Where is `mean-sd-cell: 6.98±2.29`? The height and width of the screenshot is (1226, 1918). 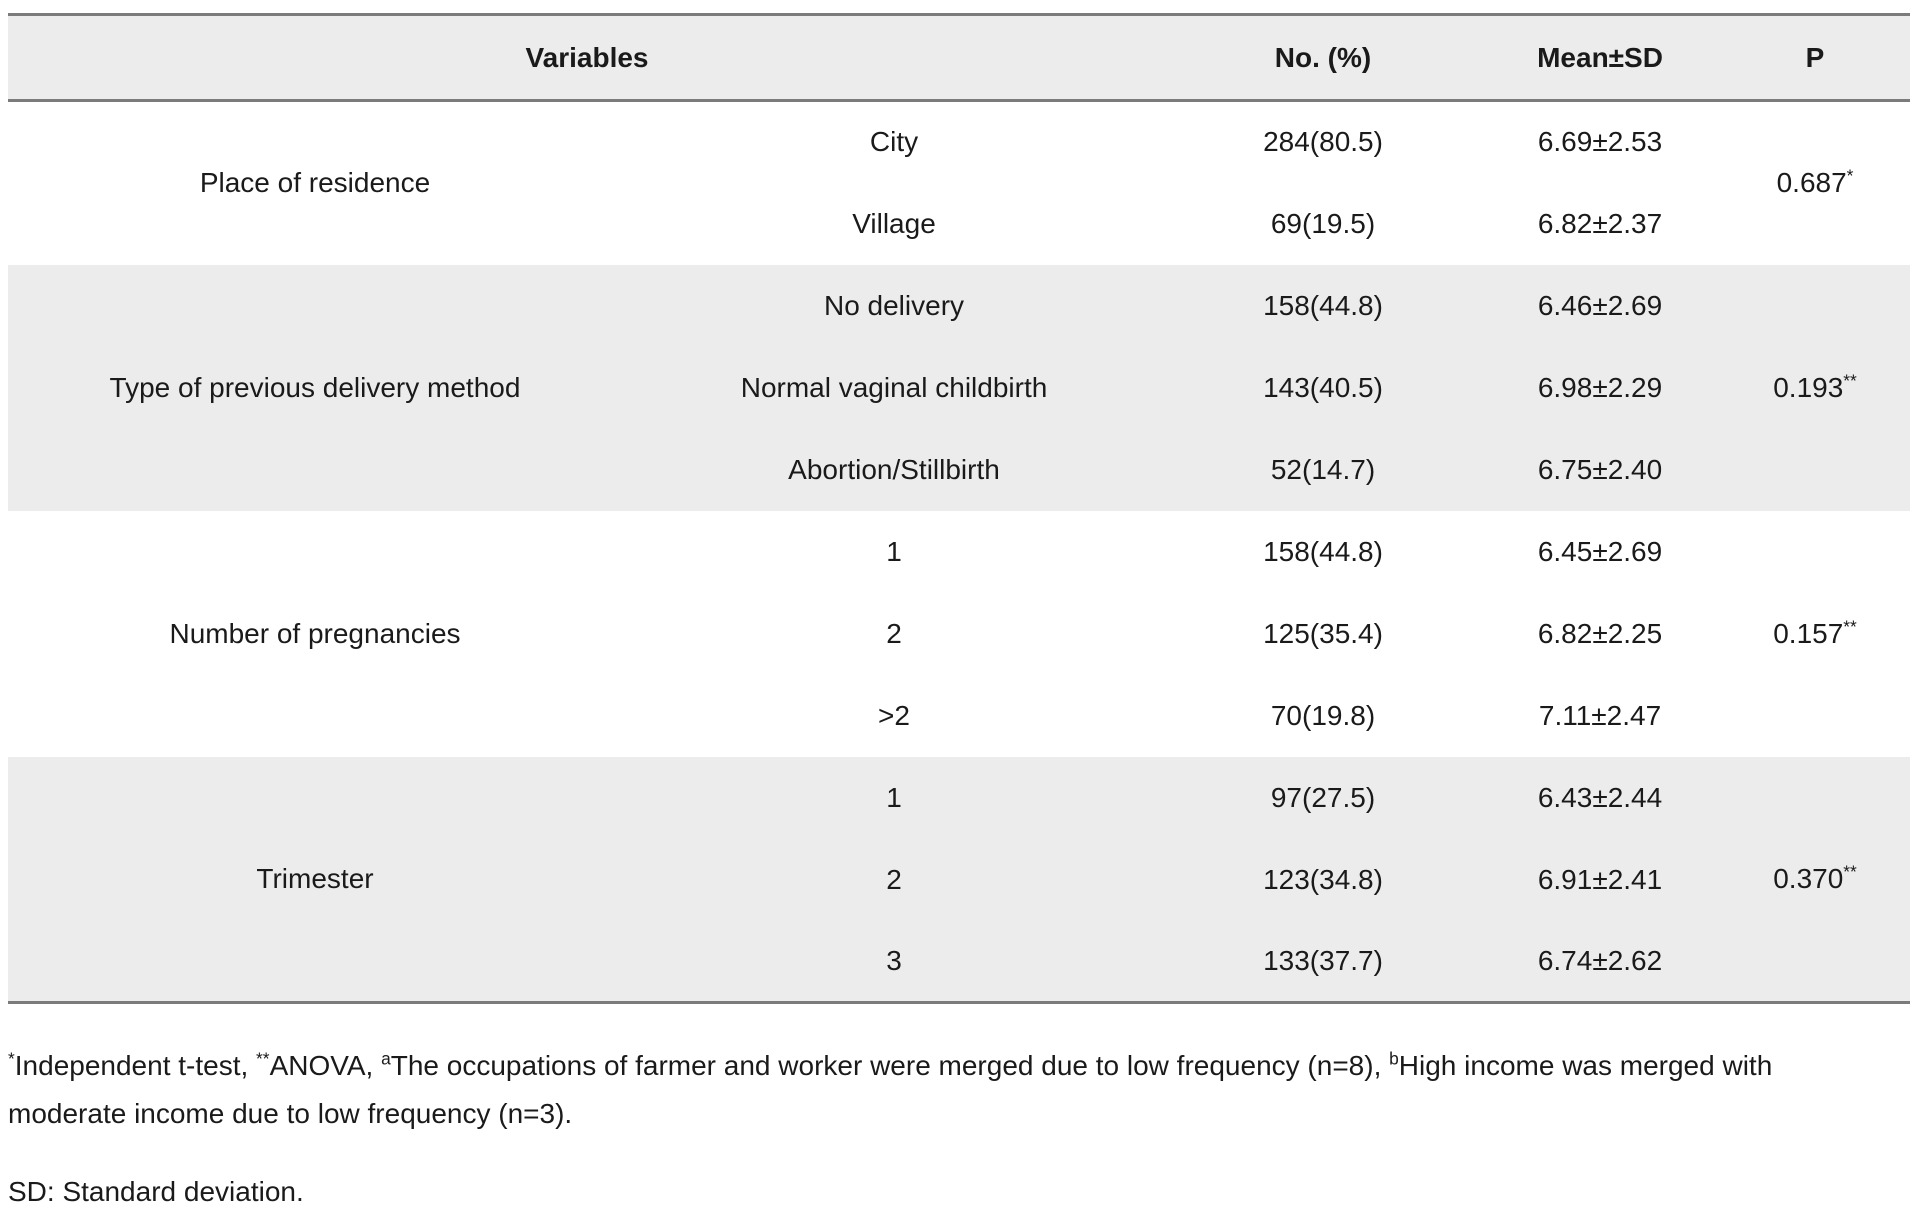
mean-sd-cell: 6.98±2.29 is located at coordinates (1600, 387).